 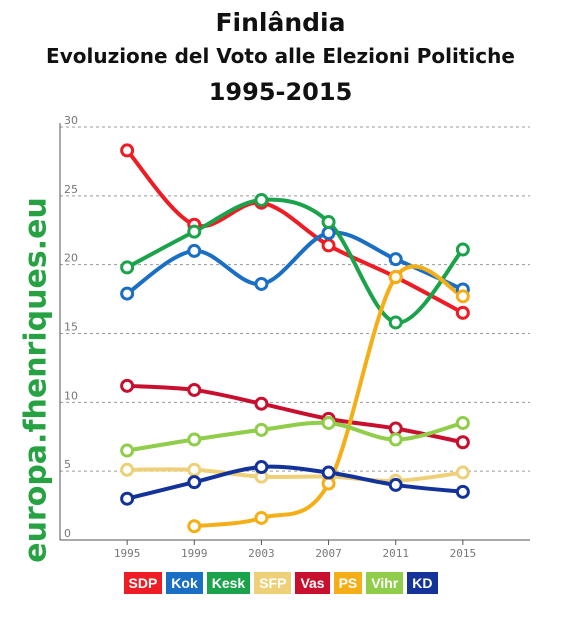 What do you see at coordinates (184, 583) in the screenshot?
I see `legend-item-kok: Kok` at bounding box center [184, 583].